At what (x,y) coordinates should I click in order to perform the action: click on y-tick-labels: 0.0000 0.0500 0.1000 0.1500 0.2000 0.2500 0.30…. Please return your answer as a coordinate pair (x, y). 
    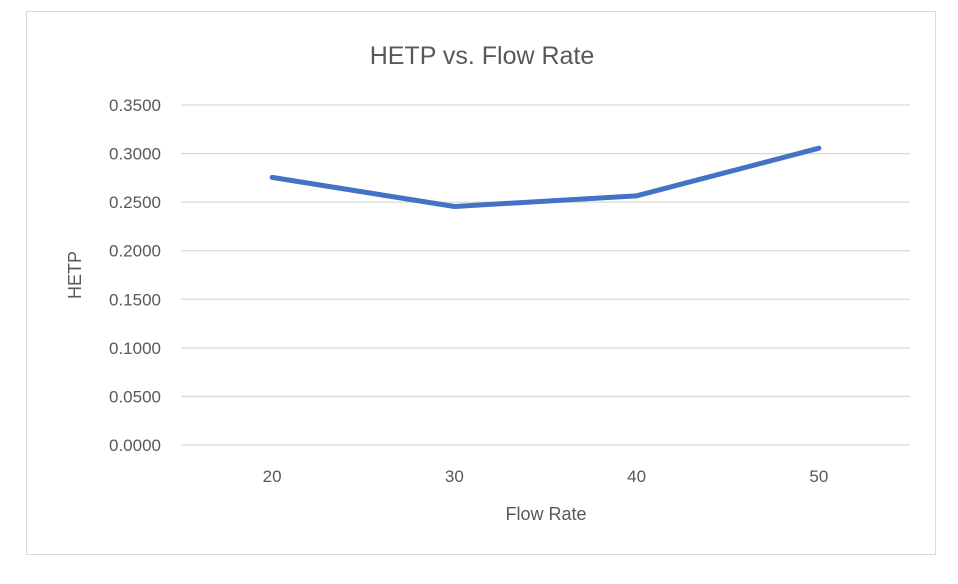
    Looking at the image, I should click on (135, 275).